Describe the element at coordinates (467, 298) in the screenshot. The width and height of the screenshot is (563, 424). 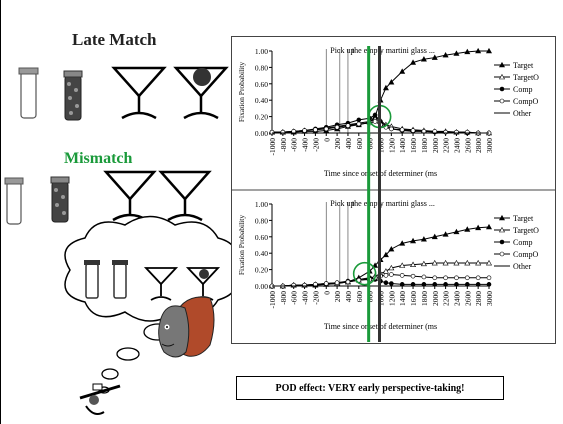
I see `x-tick-label: 2600` at that location.